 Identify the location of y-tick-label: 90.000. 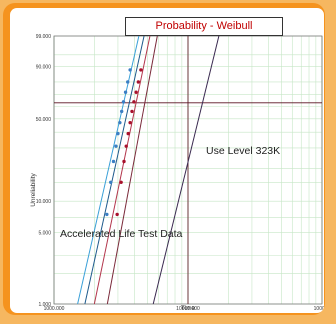
(44, 67).